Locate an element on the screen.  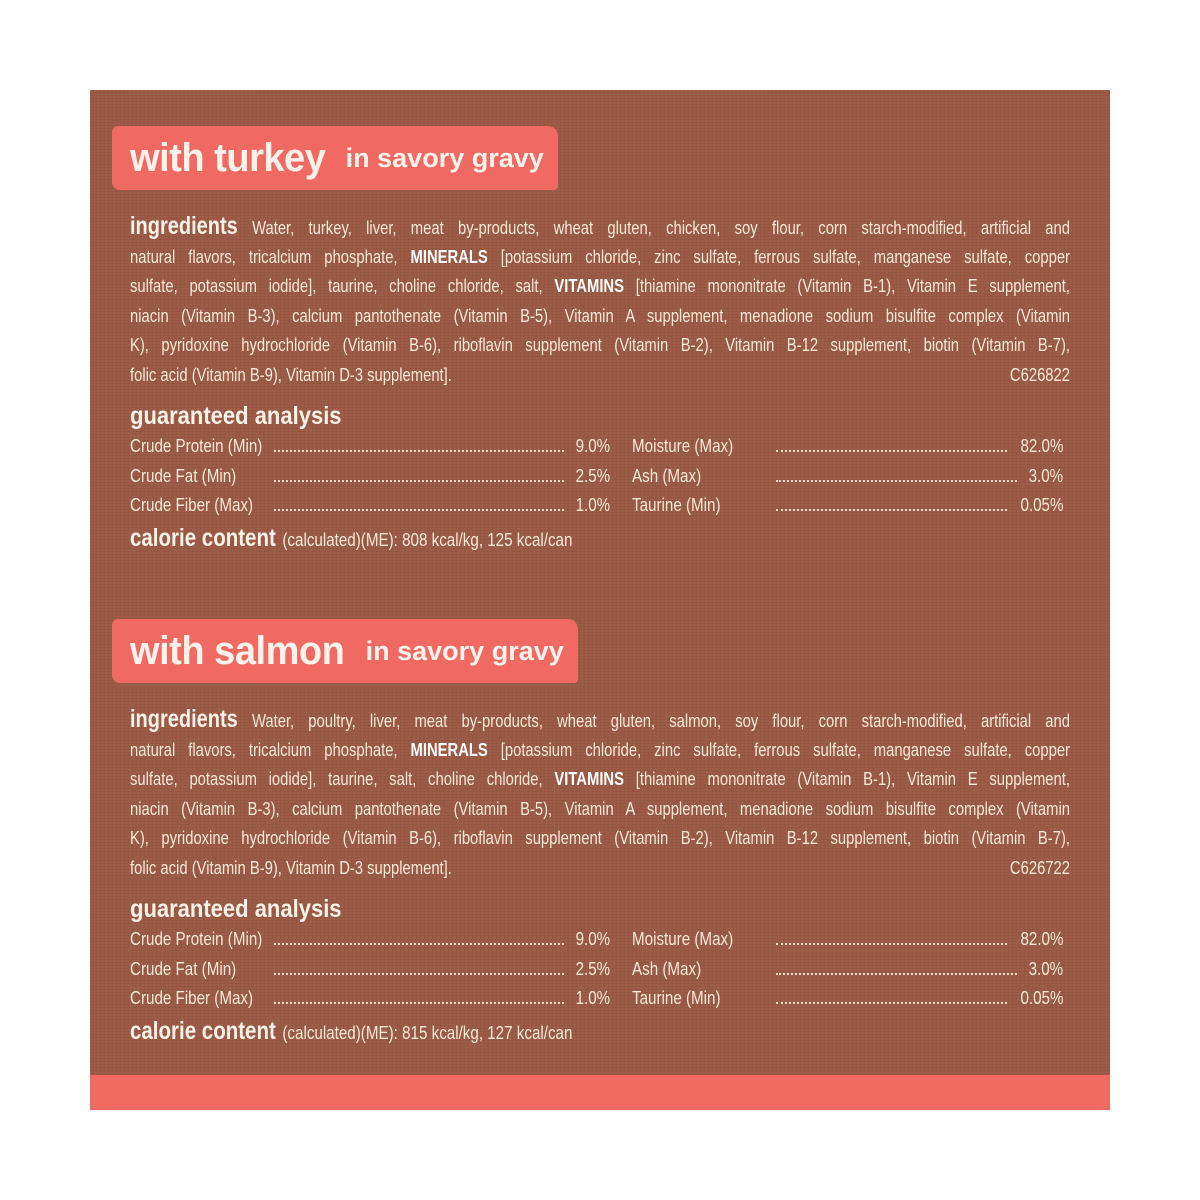
title-main: with salmon is located at coordinates (237, 650).